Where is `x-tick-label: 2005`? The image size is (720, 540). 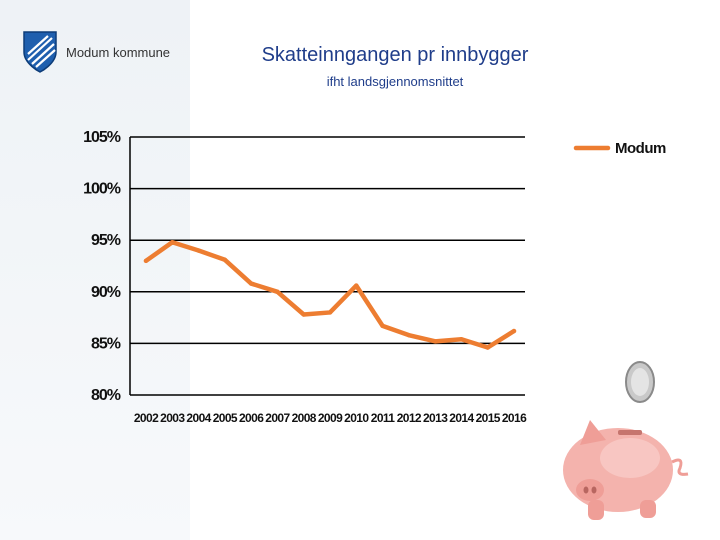
x-tick-label: 2005 is located at coordinates (225, 418).